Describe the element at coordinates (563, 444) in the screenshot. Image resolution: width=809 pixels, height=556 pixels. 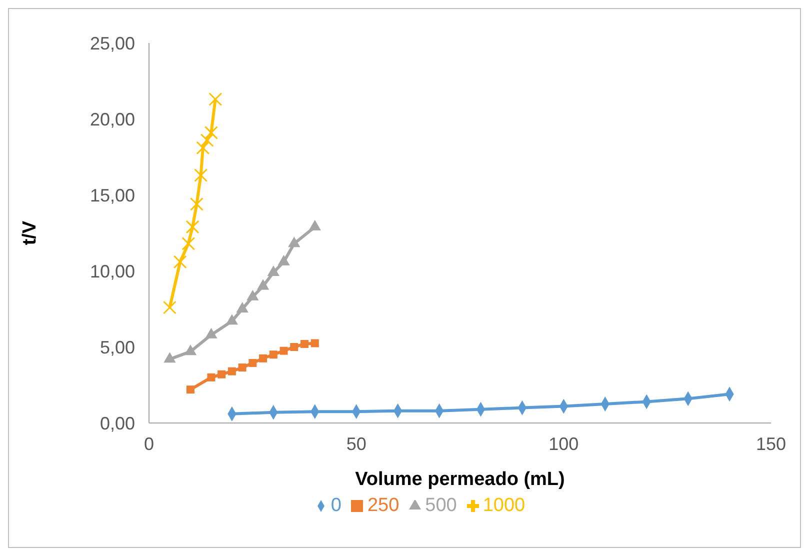
I see `x-tick-label: 100` at that location.